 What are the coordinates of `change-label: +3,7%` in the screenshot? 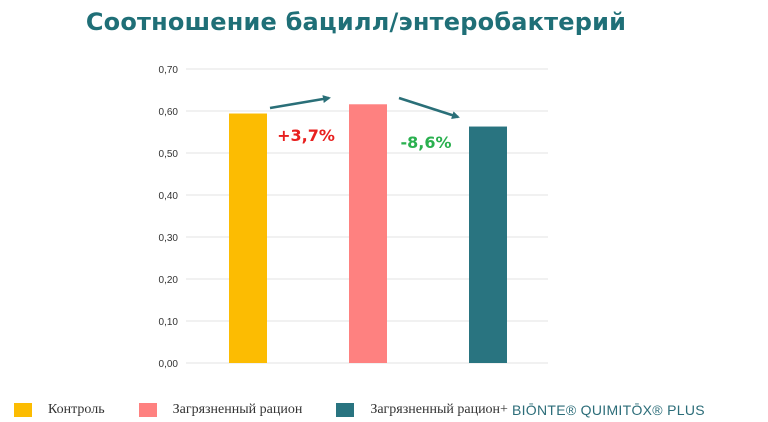 It's located at (306, 135).